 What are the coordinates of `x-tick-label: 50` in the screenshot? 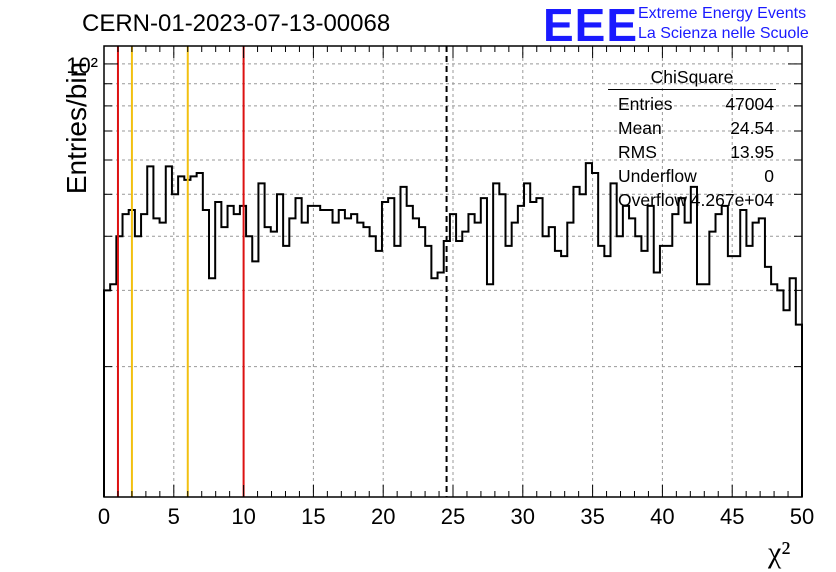 It's located at (802, 516).